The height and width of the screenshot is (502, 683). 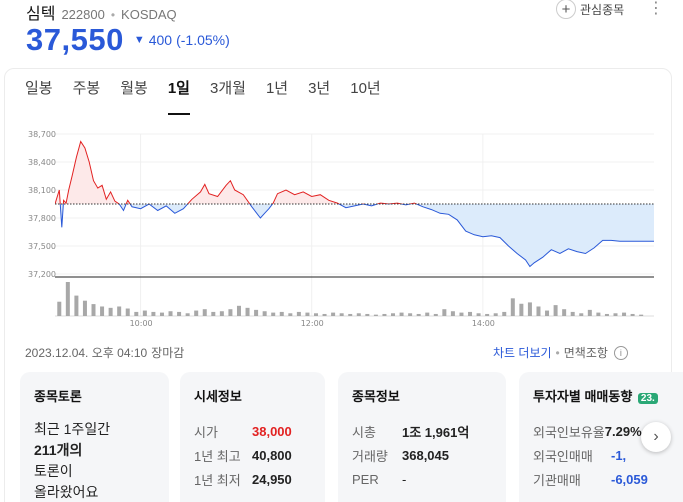 I want to click on tab-2: 월봉, so click(x=134, y=88).